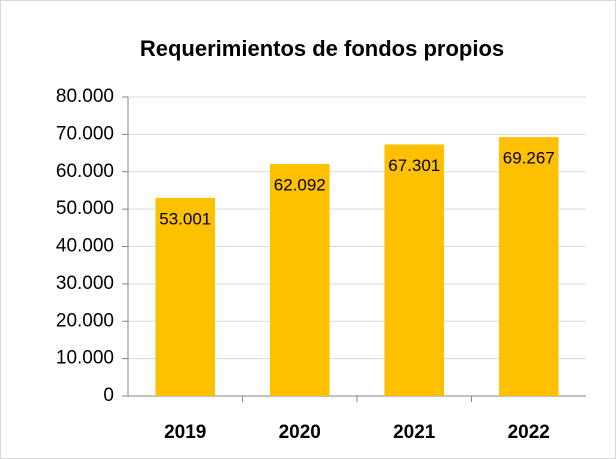  What do you see at coordinates (185, 218) in the screenshot?
I see `value-label: 53.001` at bounding box center [185, 218].